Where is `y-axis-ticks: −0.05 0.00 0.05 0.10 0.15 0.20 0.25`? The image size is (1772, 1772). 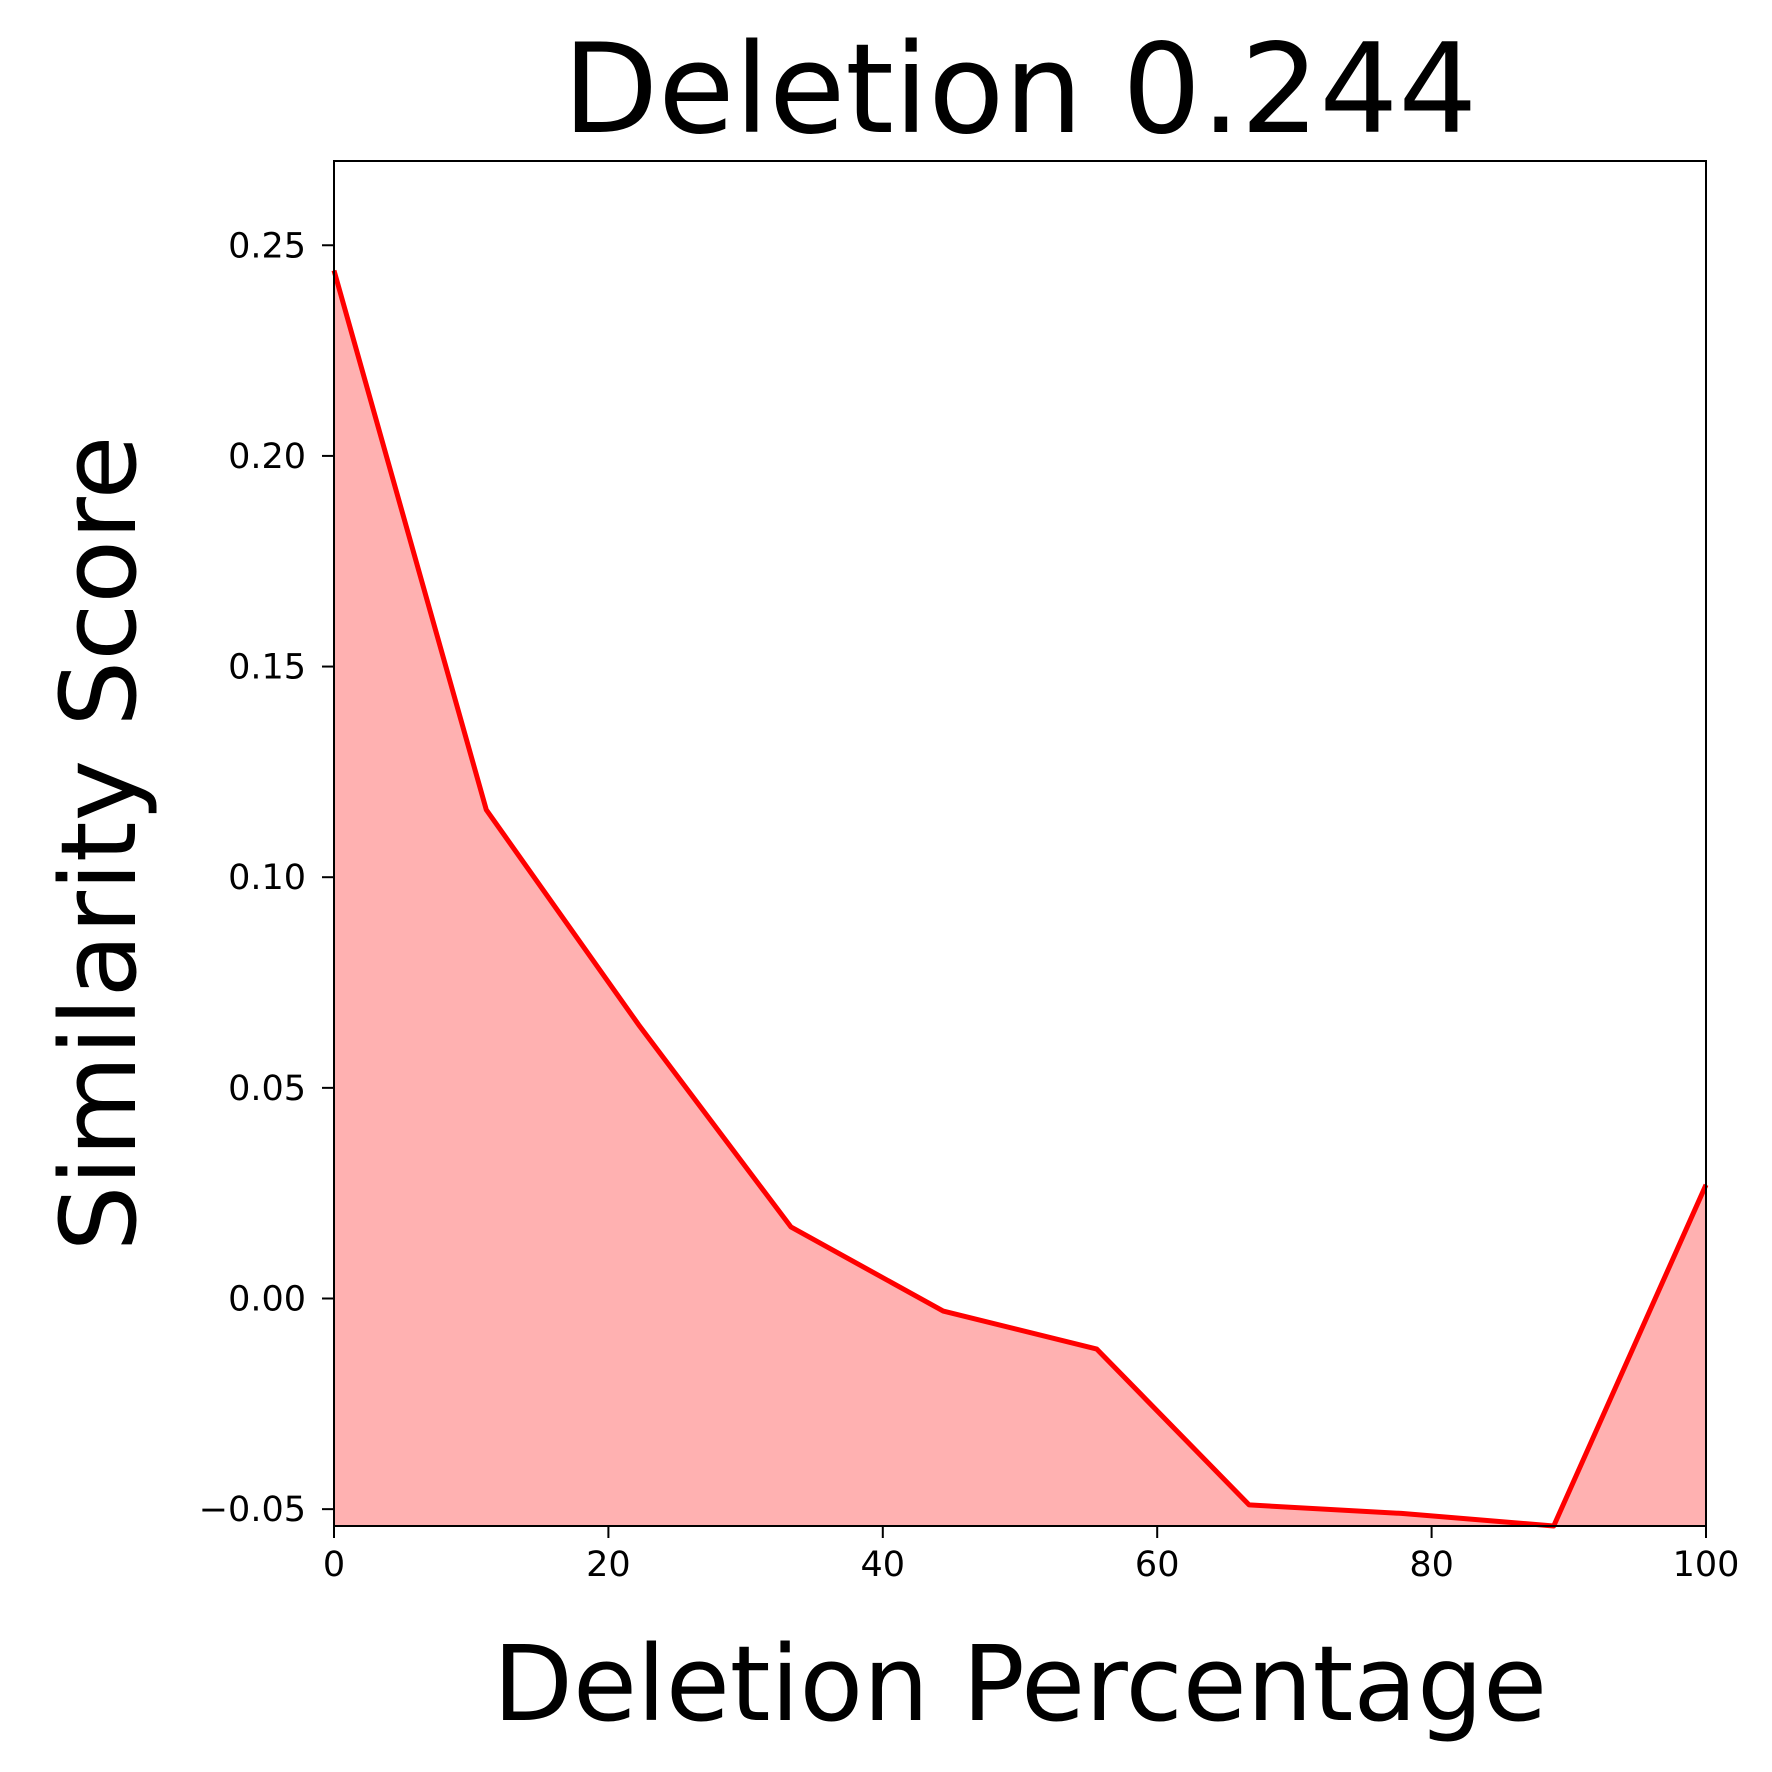 y-axis-ticks: −0.05 0.00 0.05 0.10 0.15 0.20 0.25 is located at coordinates (266, 878).